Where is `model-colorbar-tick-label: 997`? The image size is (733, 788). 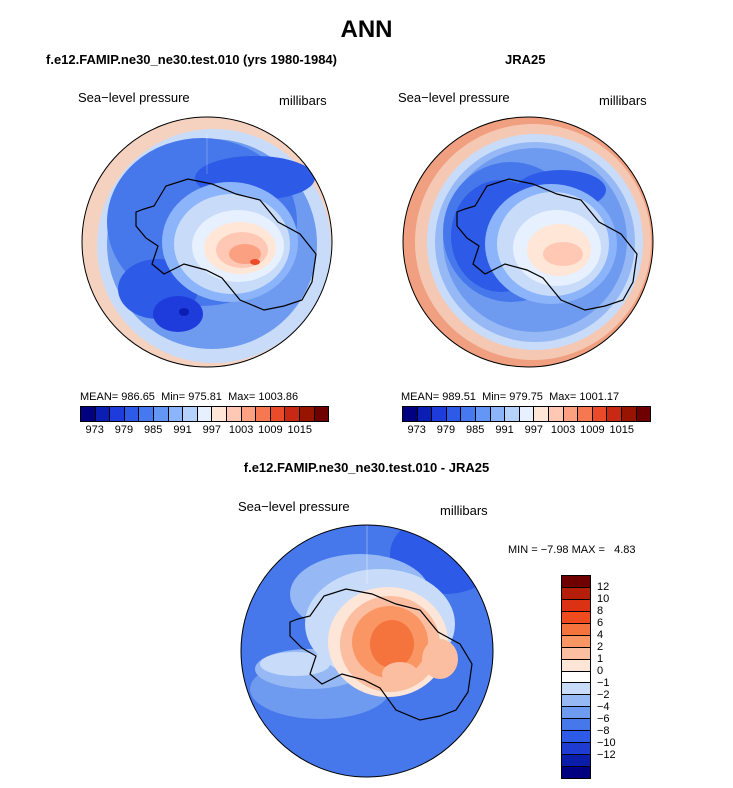
model-colorbar-tick-label: 997 is located at coordinates (211, 430).